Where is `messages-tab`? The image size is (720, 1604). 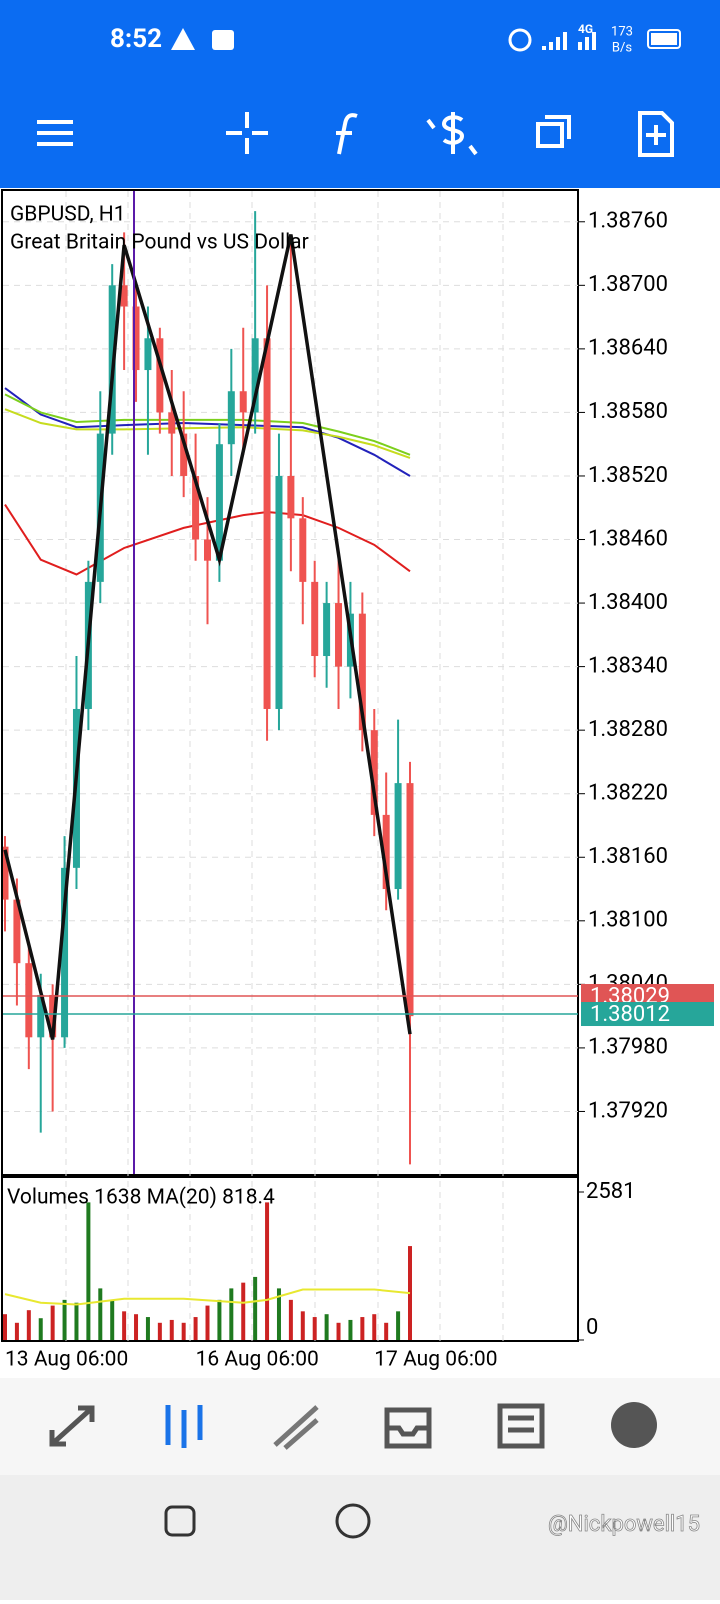
messages-tab is located at coordinates (634, 1425).